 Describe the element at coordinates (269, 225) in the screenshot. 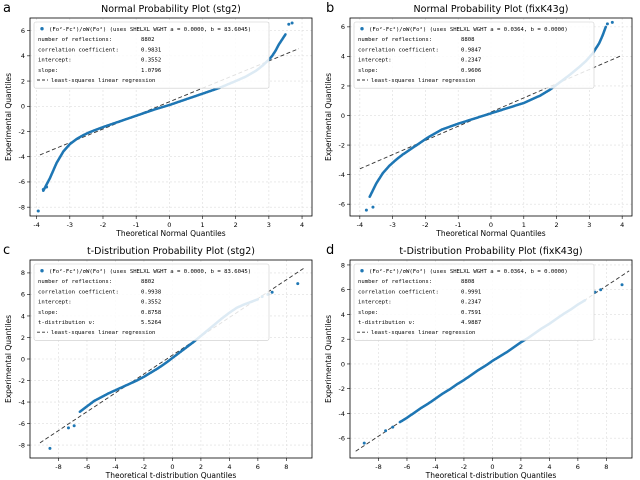

I see `x-tick-label: 3` at that location.